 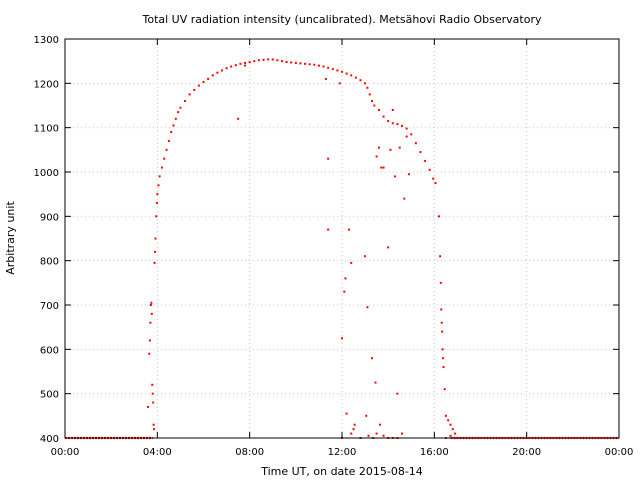 What do you see at coordinates (49, 217) in the screenshot?
I see `y-tick-label: 900` at bounding box center [49, 217].